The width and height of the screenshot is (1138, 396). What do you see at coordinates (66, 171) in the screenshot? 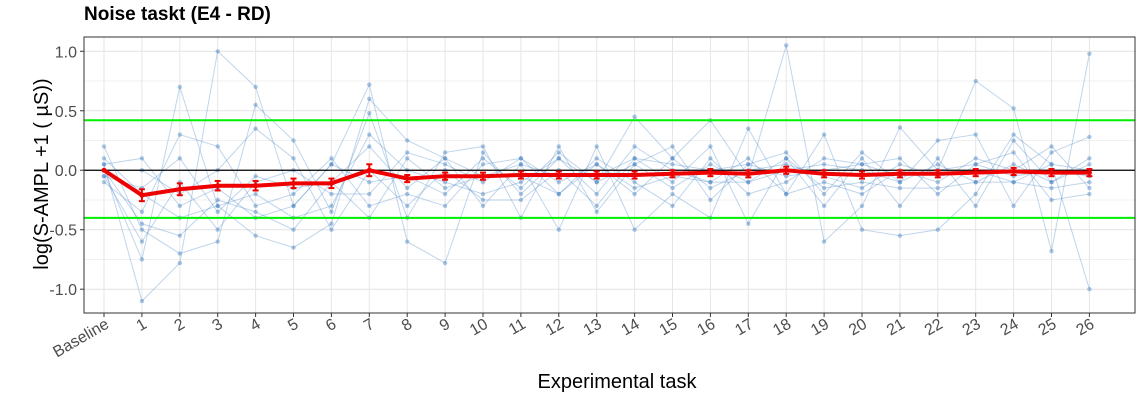
I see `y-tick-labels: -1.0 -0.5 0.0 0.5 1.0` at bounding box center [66, 171].